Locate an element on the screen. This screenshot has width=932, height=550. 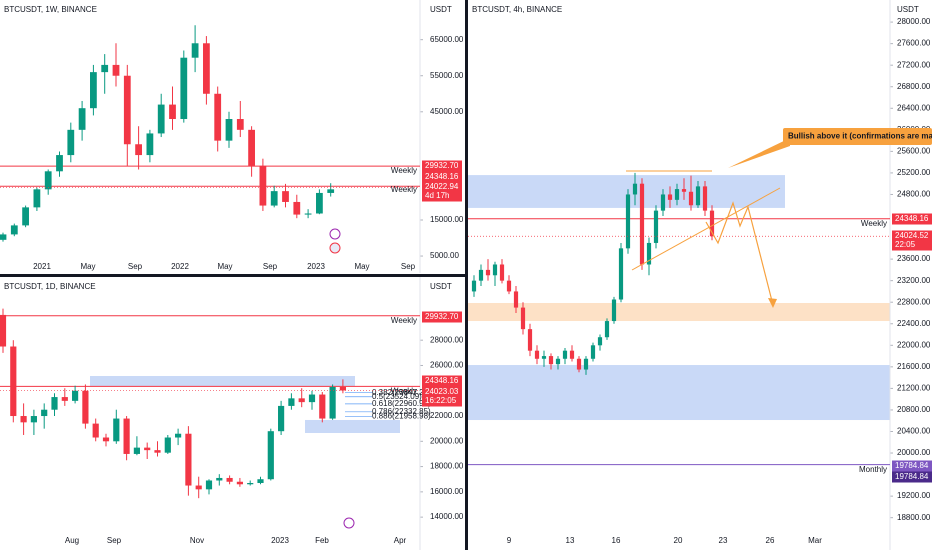
last-price-label: 24024.52 is located at coordinates (912, 235).